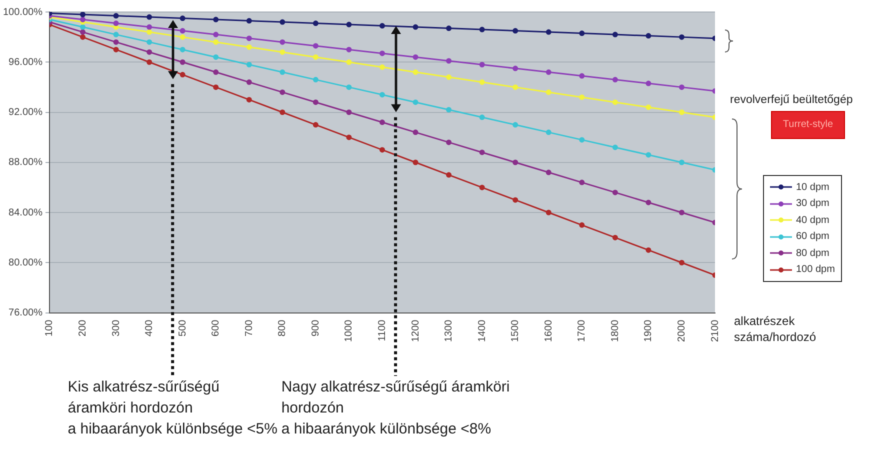 Image resolution: width=874 pixels, height=453 pixels. I want to click on legend-label: 40 dpm, so click(813, 220).